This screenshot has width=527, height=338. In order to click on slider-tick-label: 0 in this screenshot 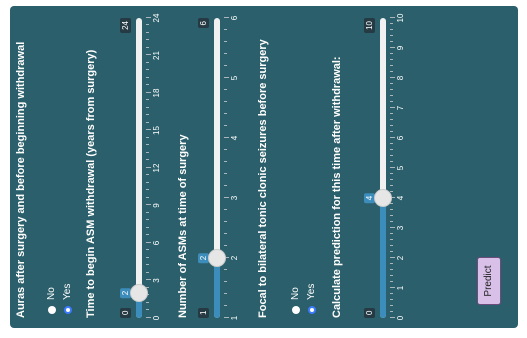, I will do `click(156, 318)`.